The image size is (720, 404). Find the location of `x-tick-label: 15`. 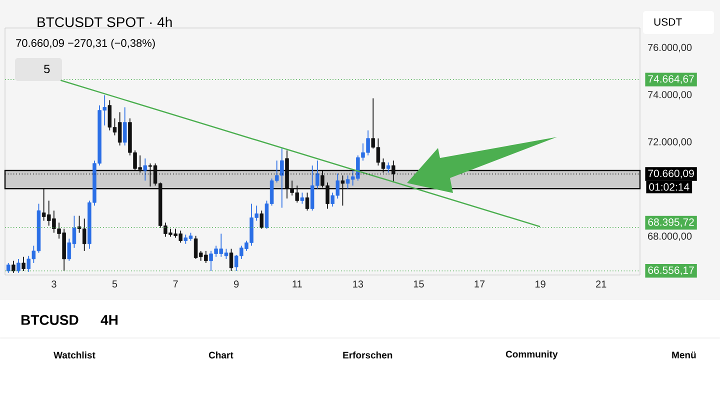

x-tick-label: 15 is located at coordinates (419, 284).